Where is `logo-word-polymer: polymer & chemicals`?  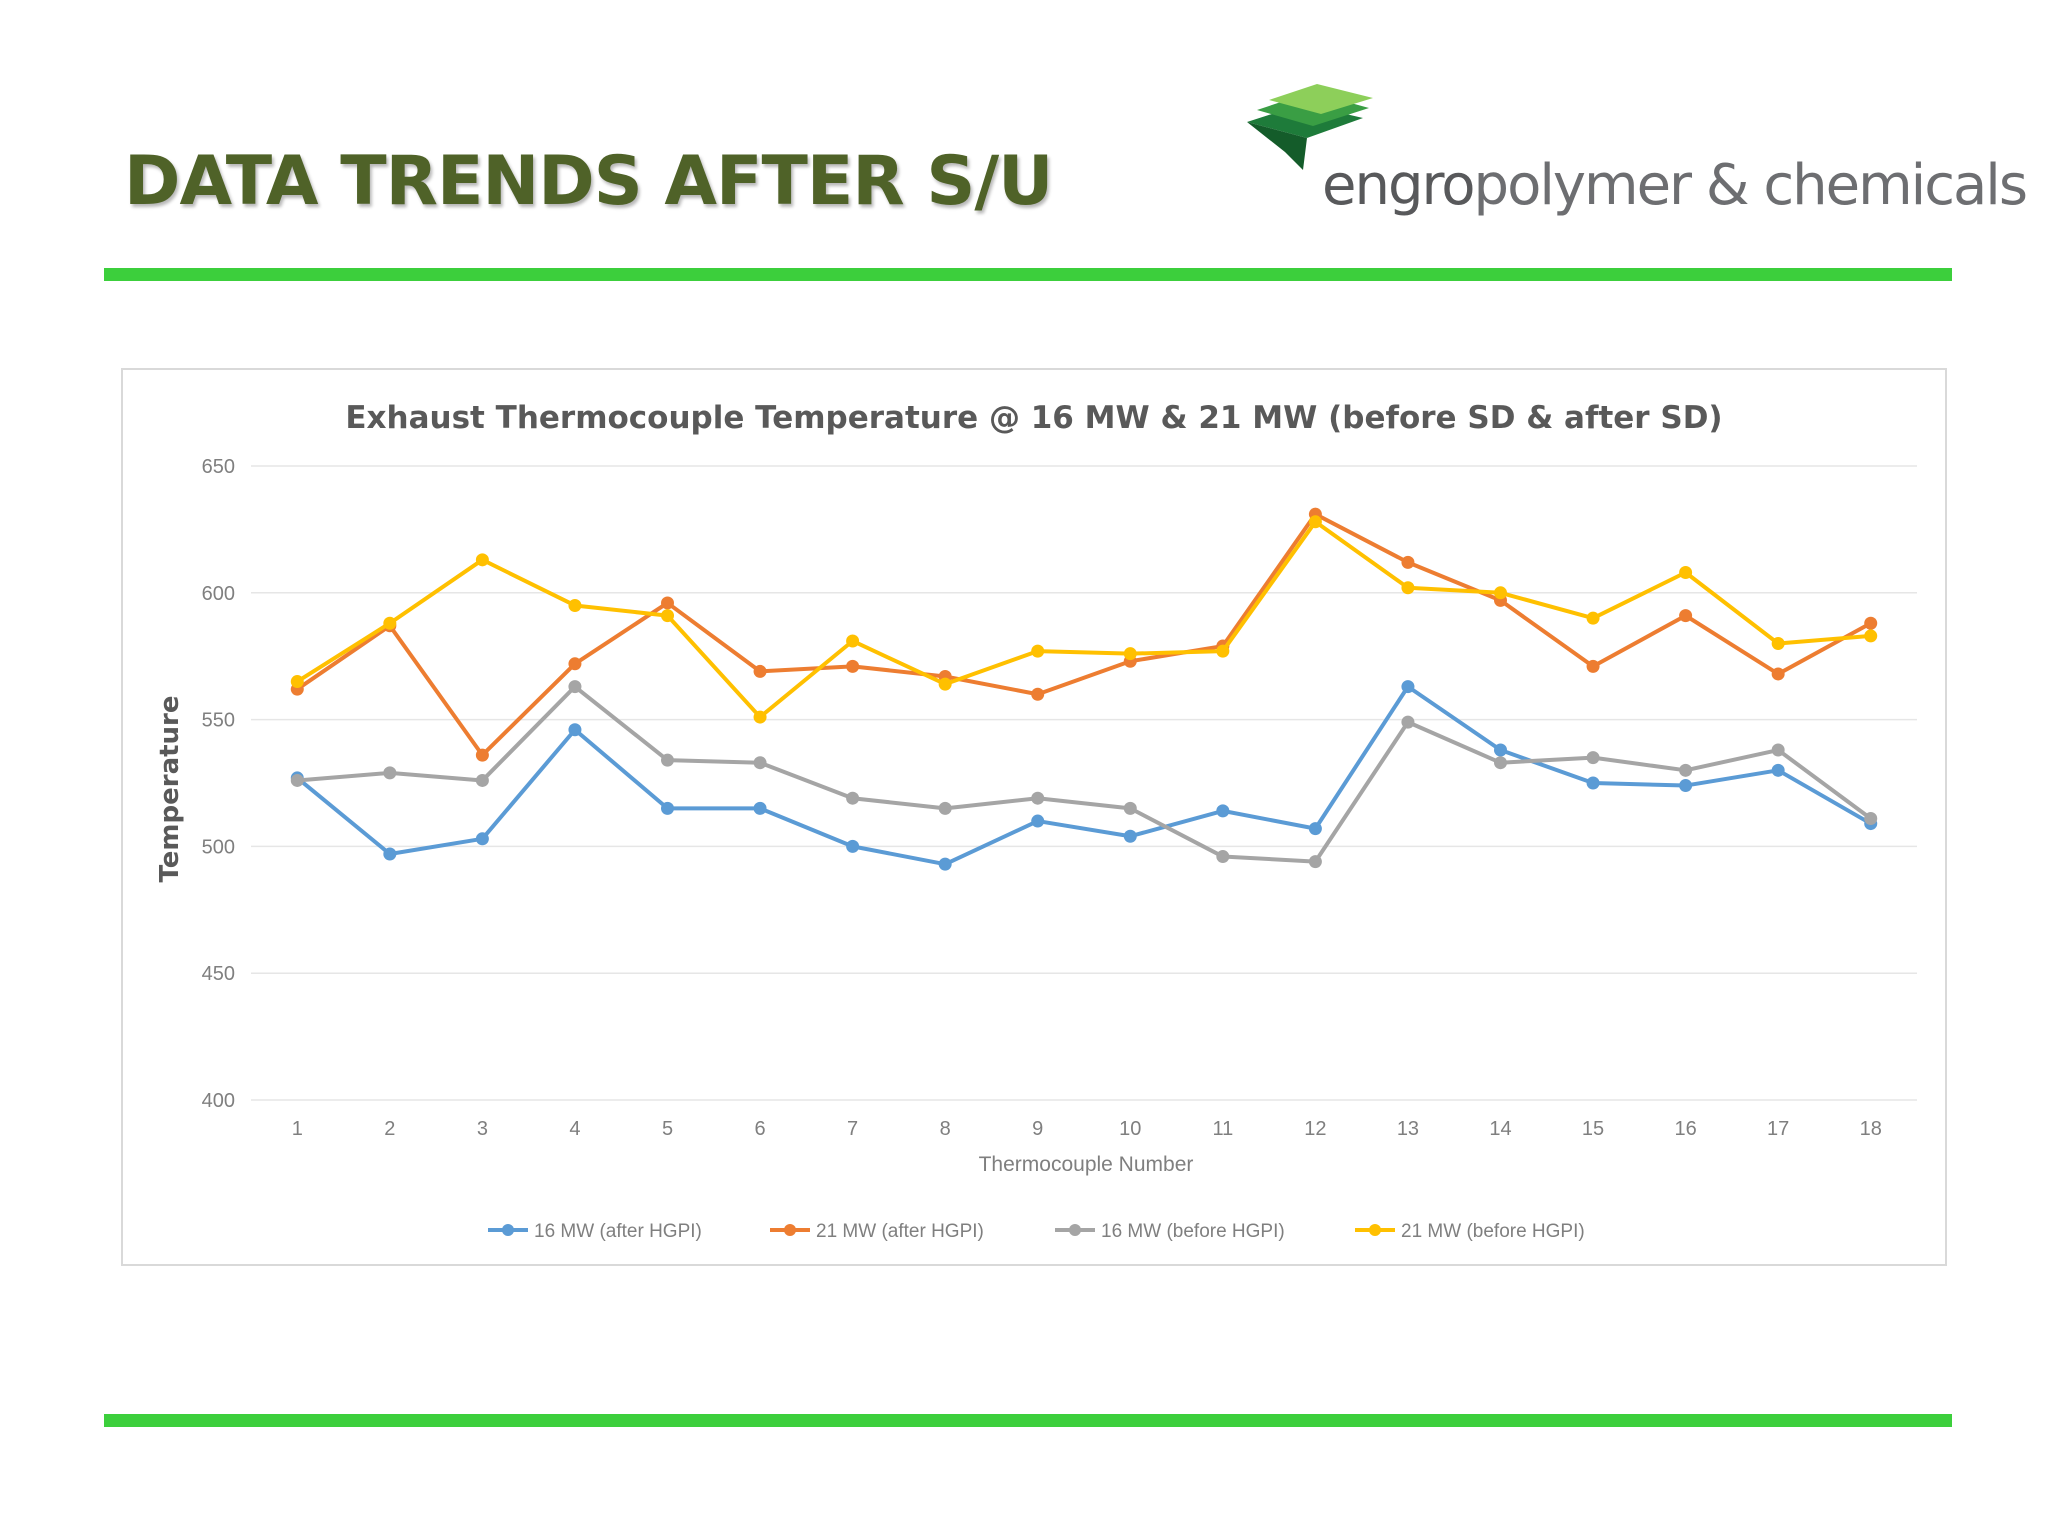
logo-word-polymer: polymer & chemicals is located at coordinates (1750, 185).